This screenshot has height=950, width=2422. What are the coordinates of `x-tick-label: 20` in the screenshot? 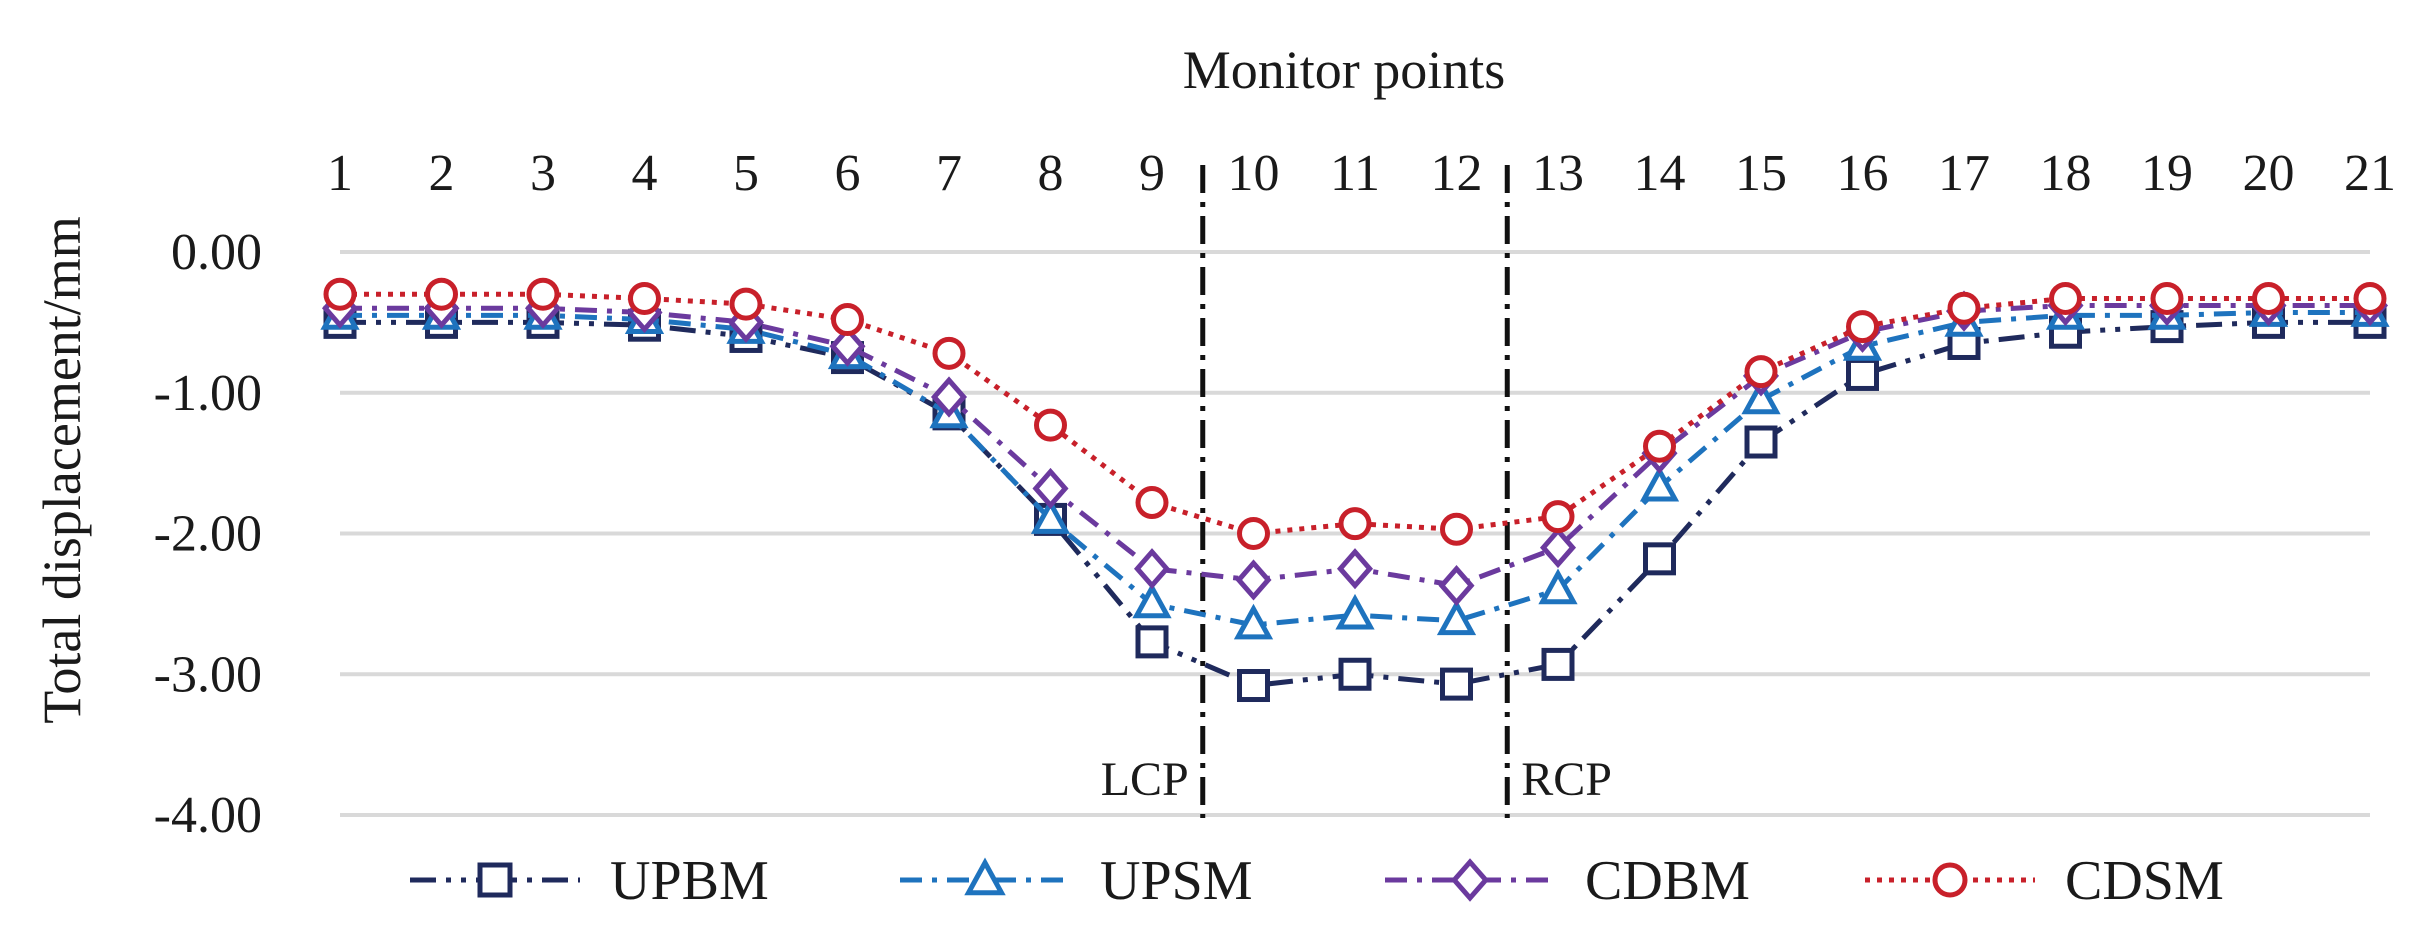 It's located at (2269, 173).